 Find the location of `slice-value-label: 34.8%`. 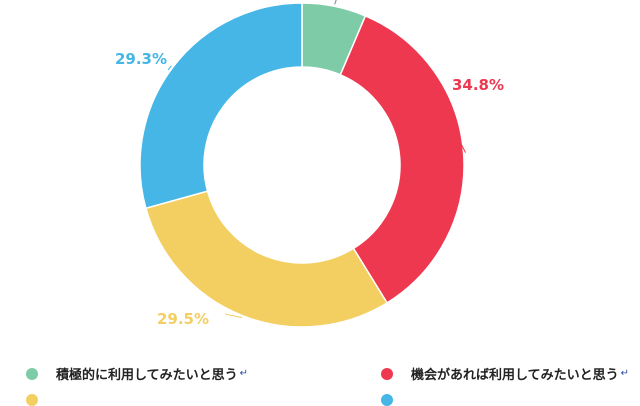

slice-value-label: 34.8% is located at coordinates (478, 85).